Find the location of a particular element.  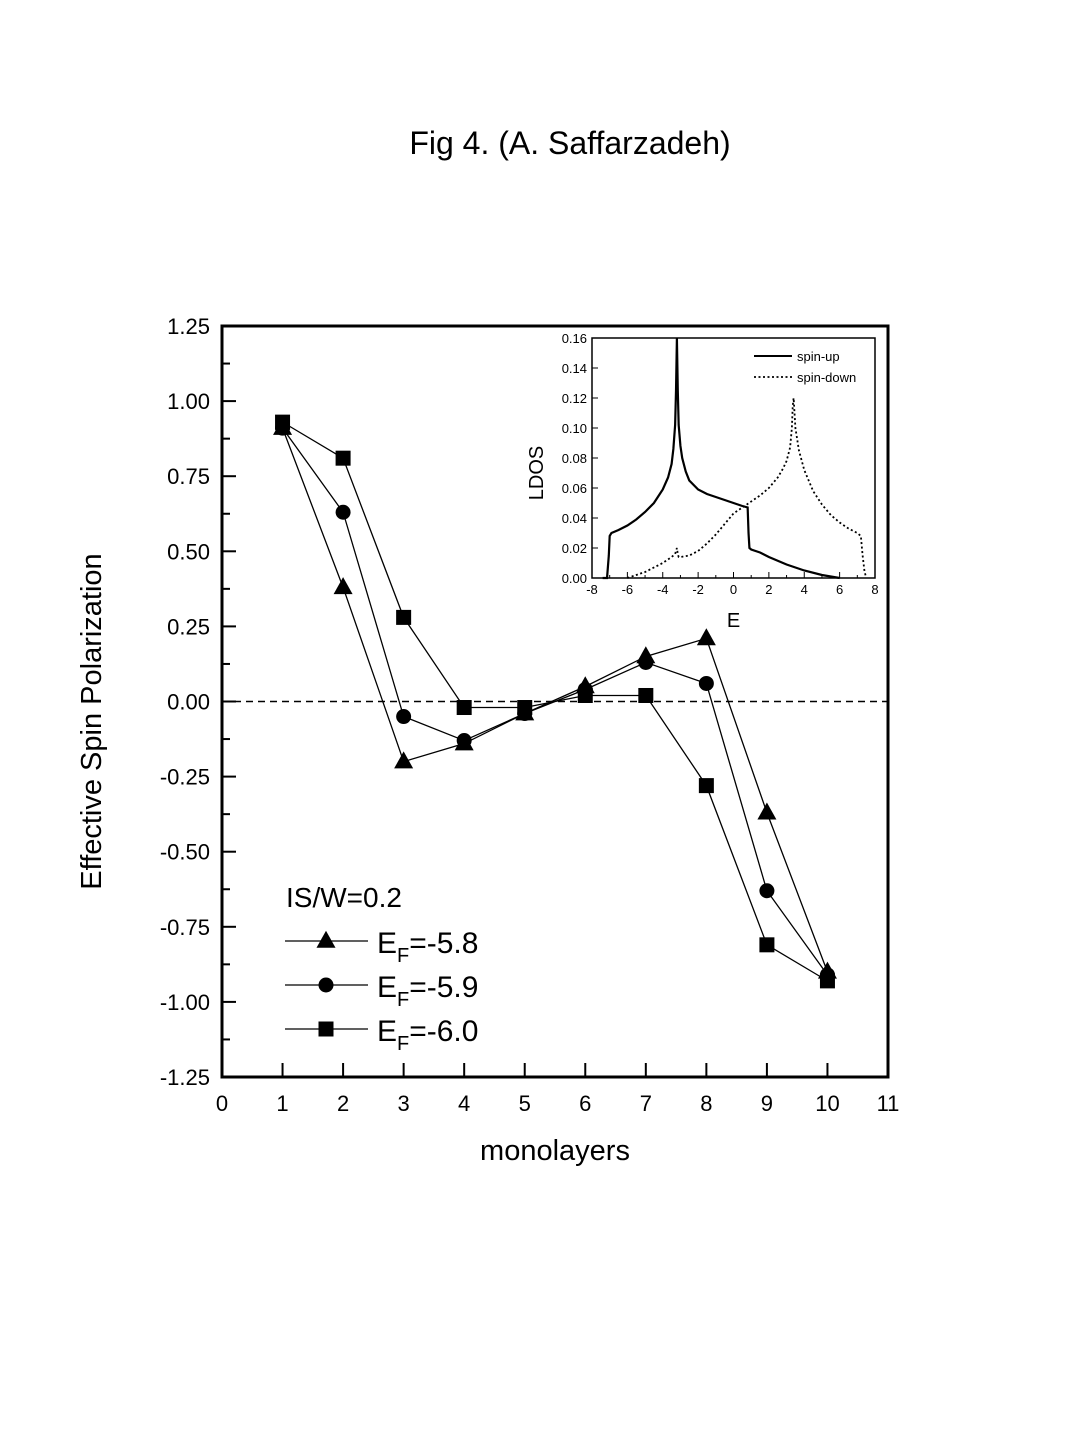

x-tick-label: 5 is located at coordinates (525, 1103).